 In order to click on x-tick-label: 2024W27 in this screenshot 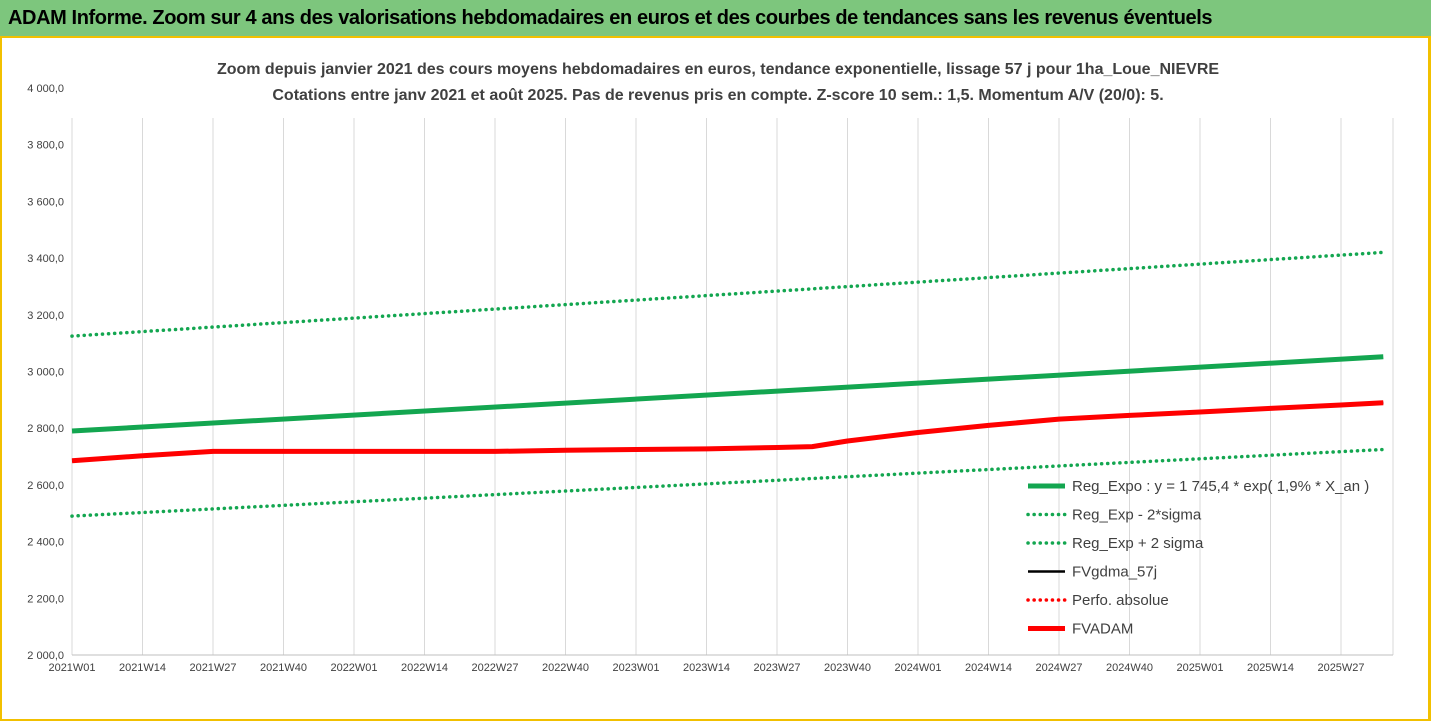, I will do `click(1058, 668)`.